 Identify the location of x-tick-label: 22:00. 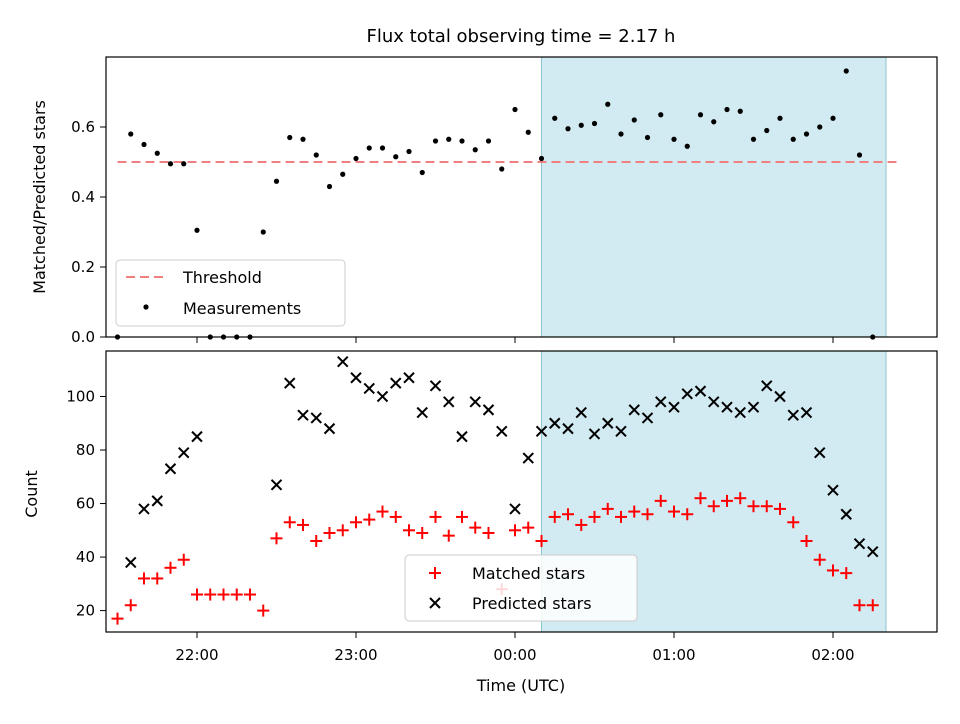
(196, 655).